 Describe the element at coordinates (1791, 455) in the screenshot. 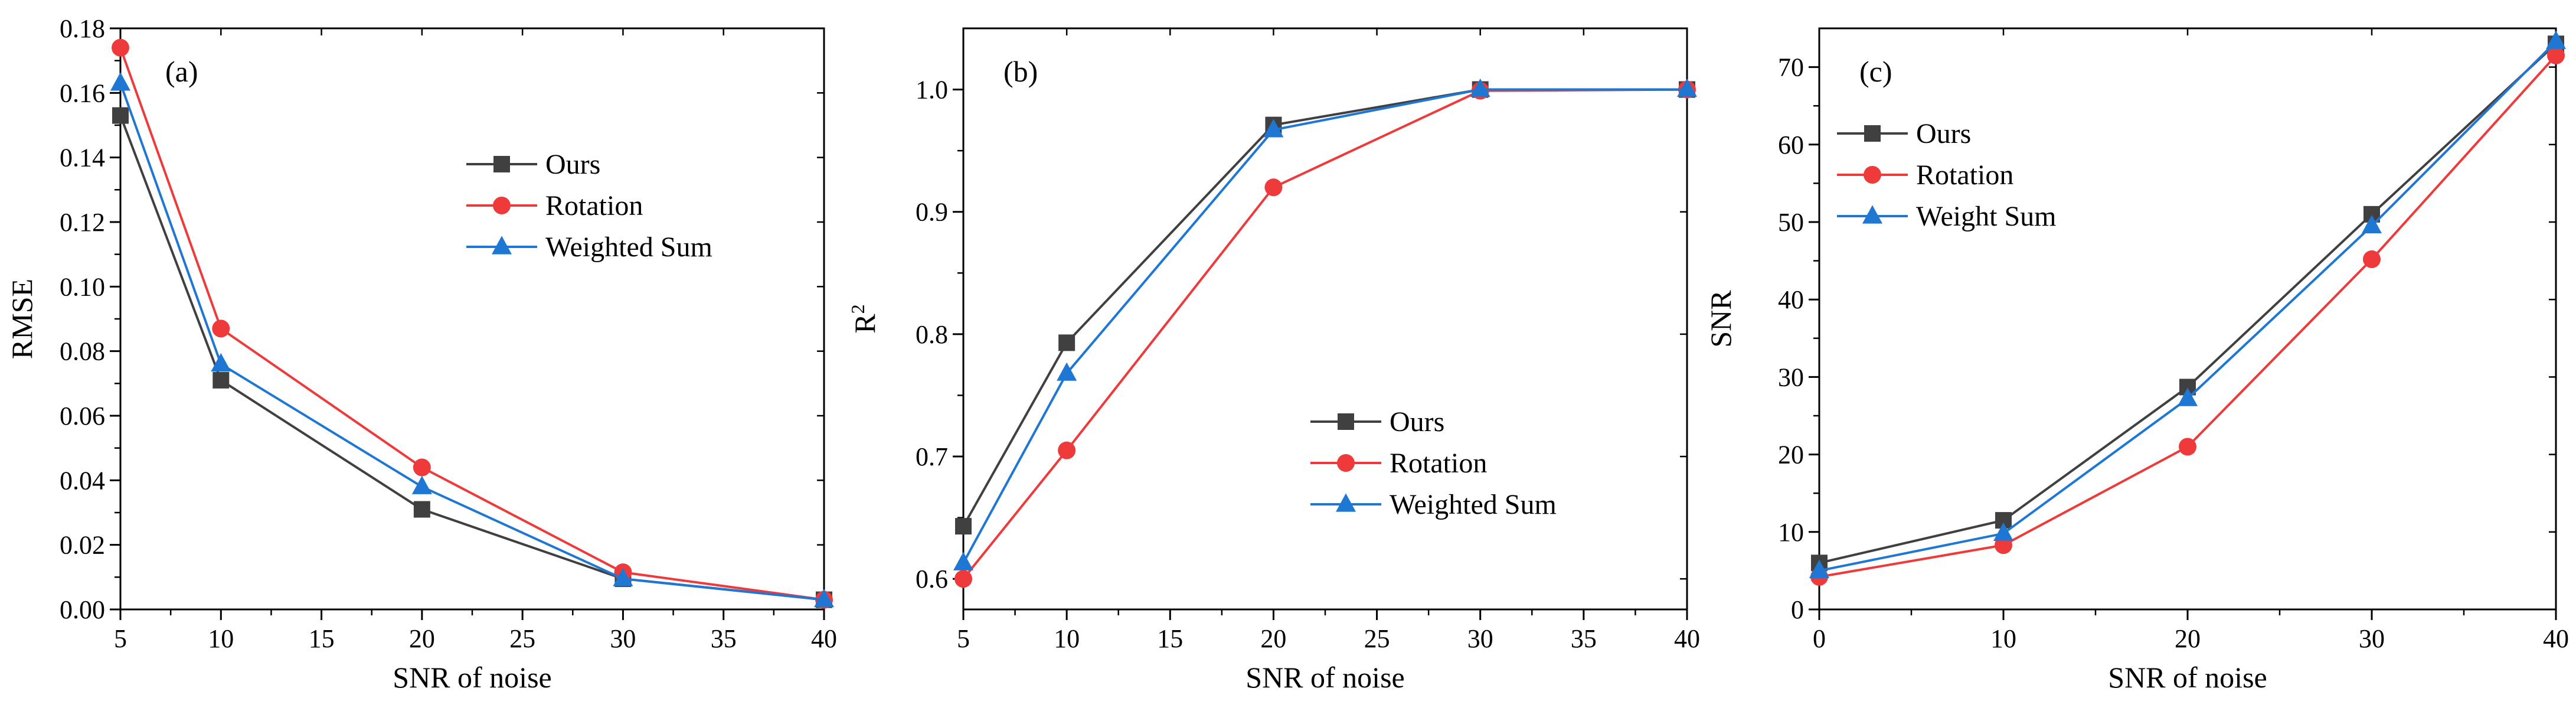

I see `y-tick-label: 20` at that location.